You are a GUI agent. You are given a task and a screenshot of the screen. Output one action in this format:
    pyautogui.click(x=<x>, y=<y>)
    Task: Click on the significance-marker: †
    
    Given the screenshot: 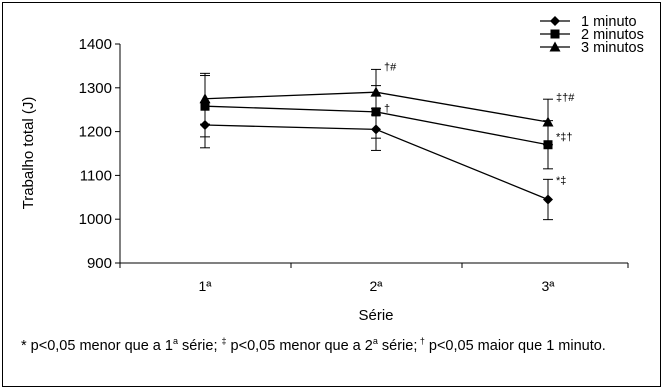 What is the action you would take?
    pyautogui.click(x=387, y=109)
    